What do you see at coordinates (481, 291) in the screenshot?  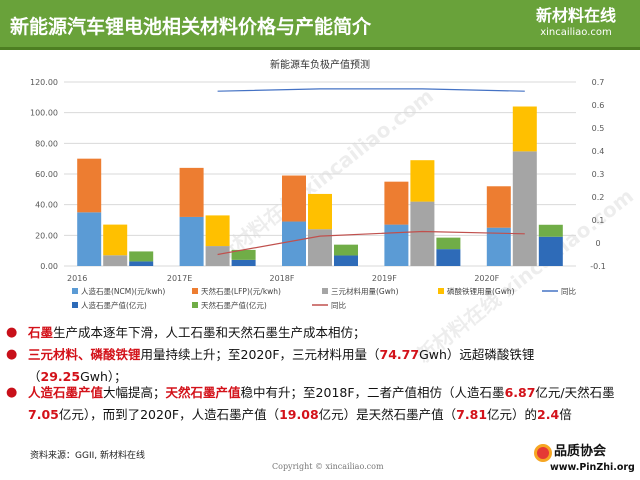 I see `legend-label: 磷酸铁锂用量(Gwh)` at bounding box center [481, 291].